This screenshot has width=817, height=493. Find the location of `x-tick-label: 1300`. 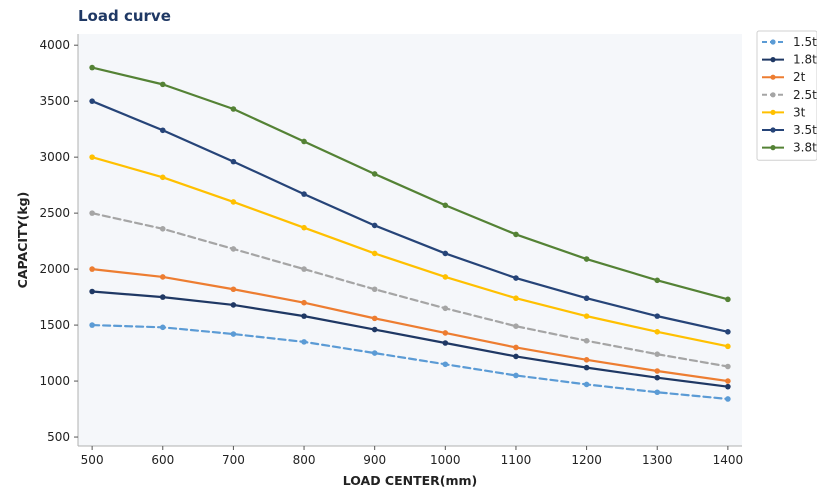

x-tick-label: 1300 is located at coordinates (657, 460).